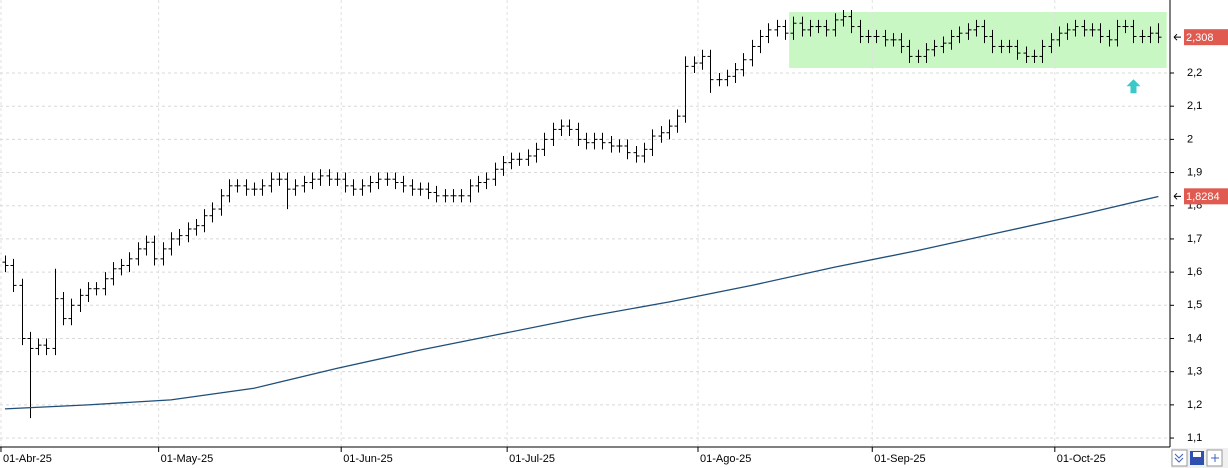  I want to click on signal-arrow, so click(1133, 86).